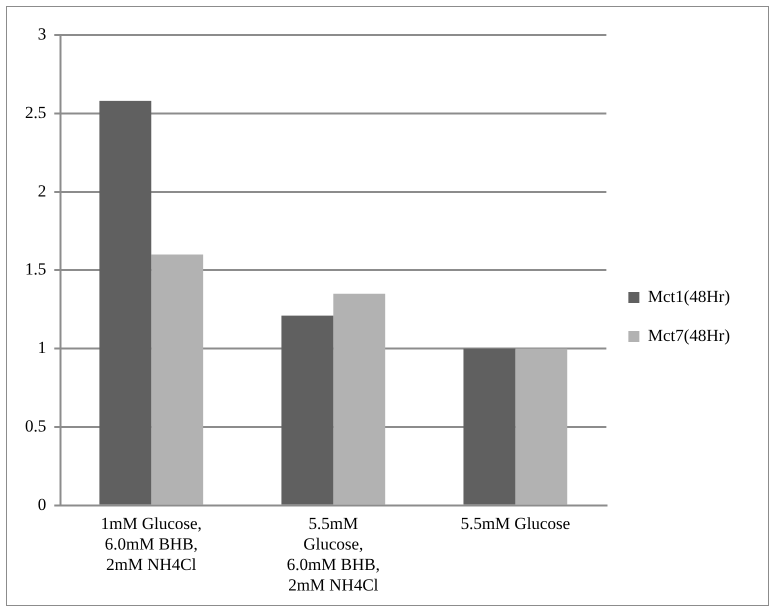  What do you see at coordinates (689, 335) in the screenshot?
I see `legend-label: Mct7(48Hr)` at bounding box center [689, 335].